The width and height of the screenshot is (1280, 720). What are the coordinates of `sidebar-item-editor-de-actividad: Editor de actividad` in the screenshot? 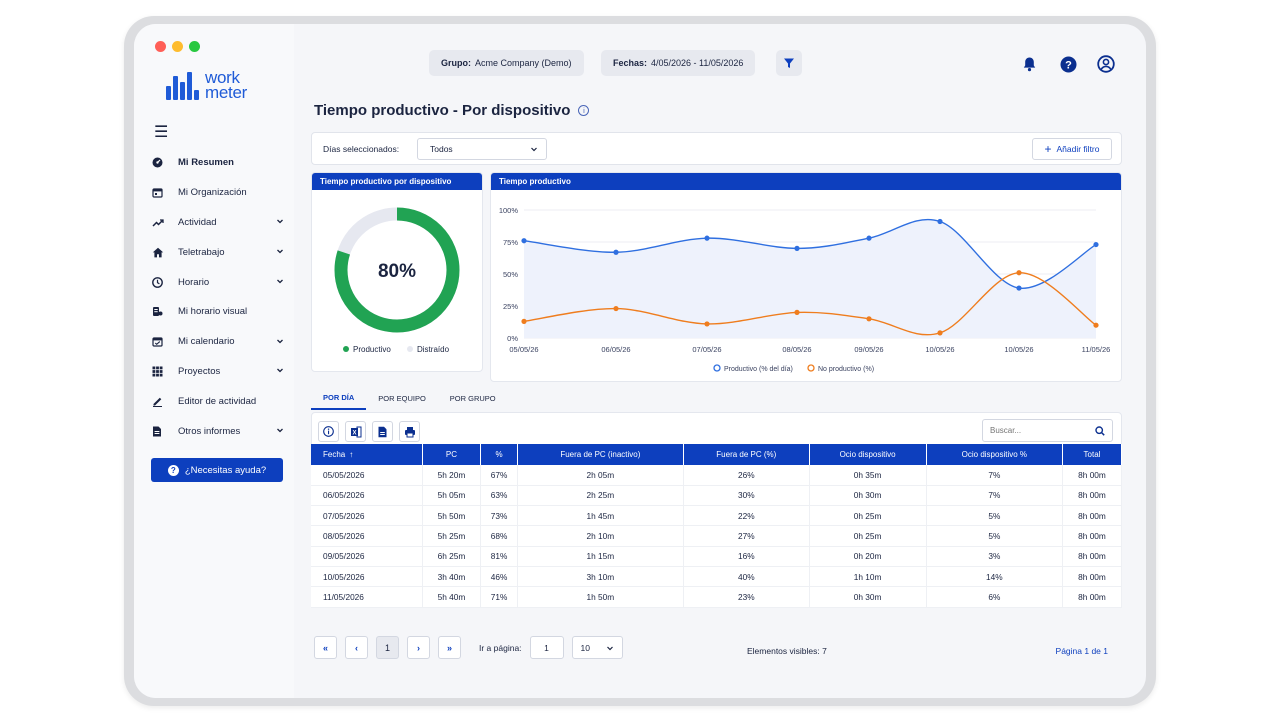 It's located at (218, 401).